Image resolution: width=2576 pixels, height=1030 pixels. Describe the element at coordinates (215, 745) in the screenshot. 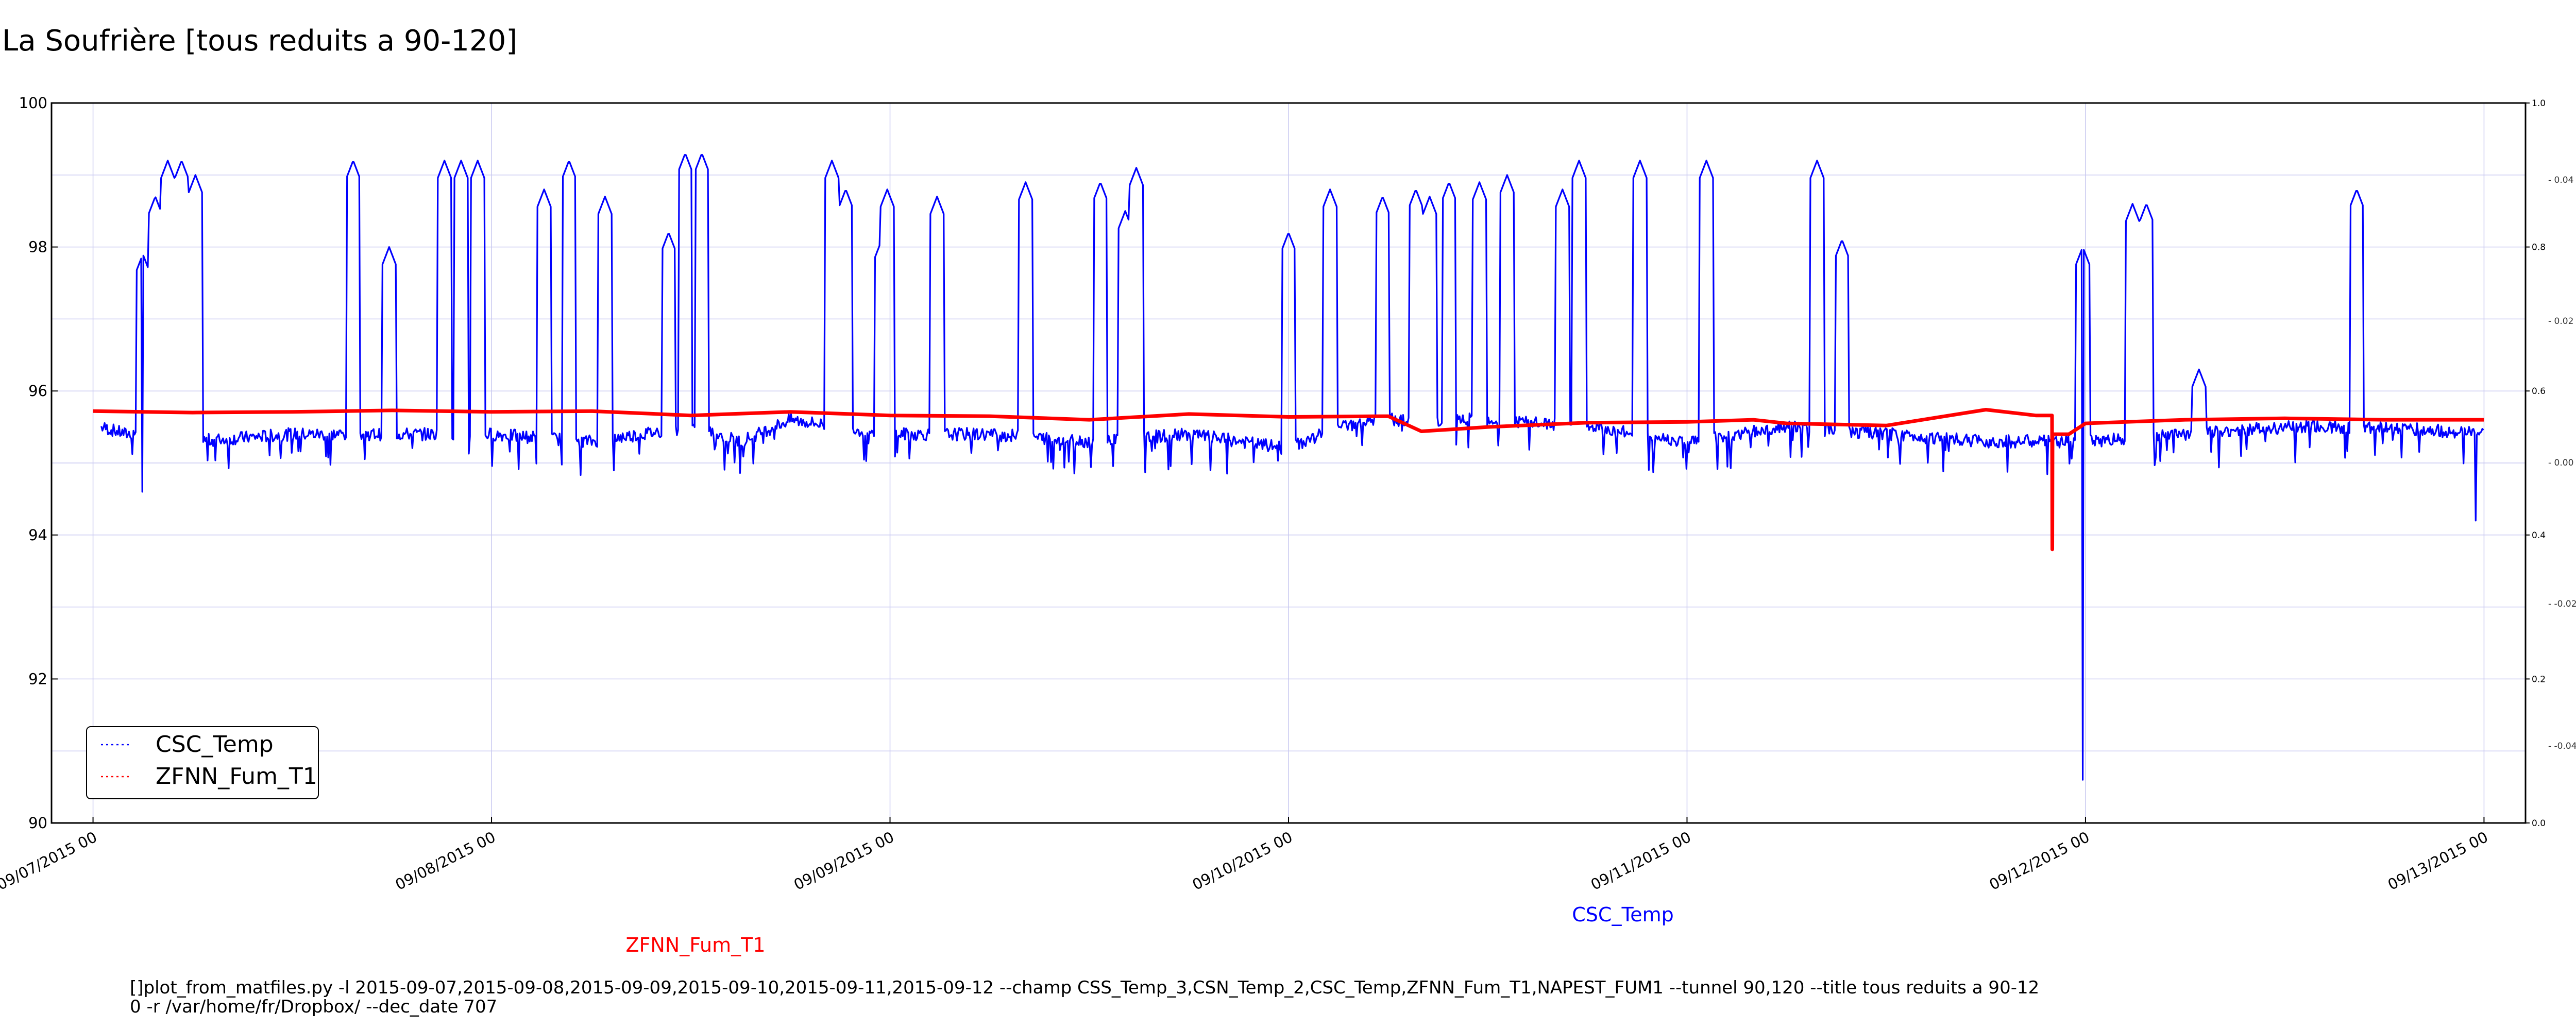

I see `legend-label-csc-temp: CSC_Temp` at that location.